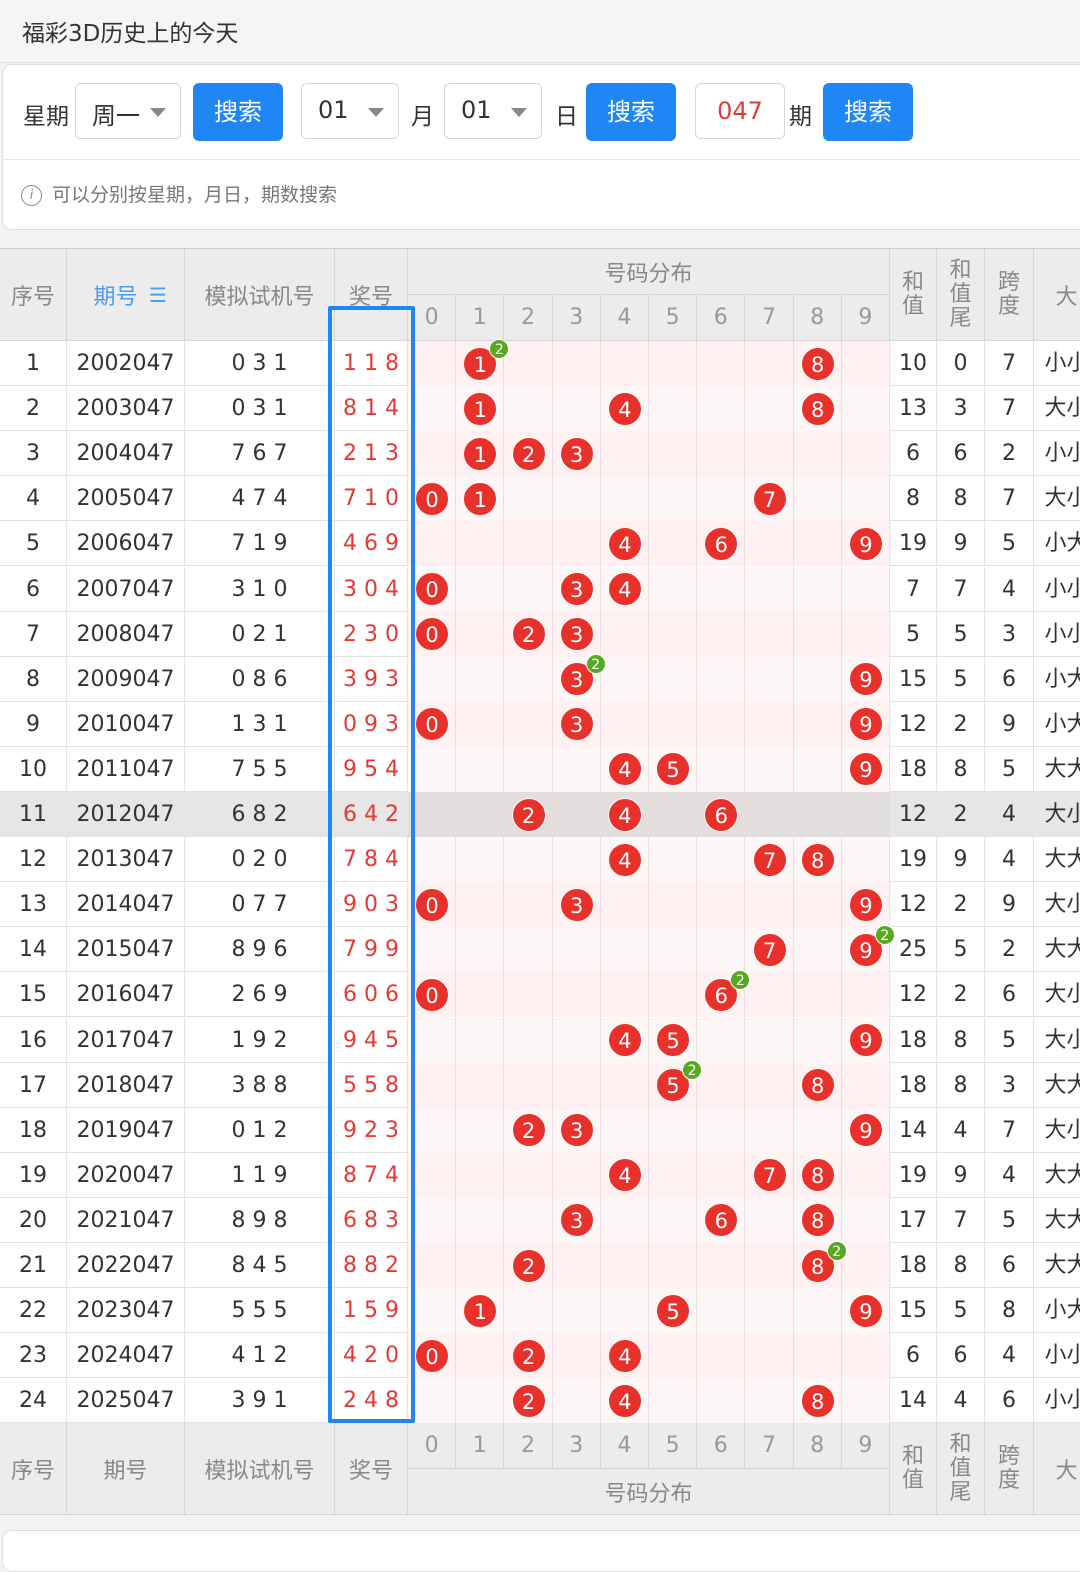  Describe the element at coordinates (432, 634) in the screenshot. I see `ball-0: 0` at that location.